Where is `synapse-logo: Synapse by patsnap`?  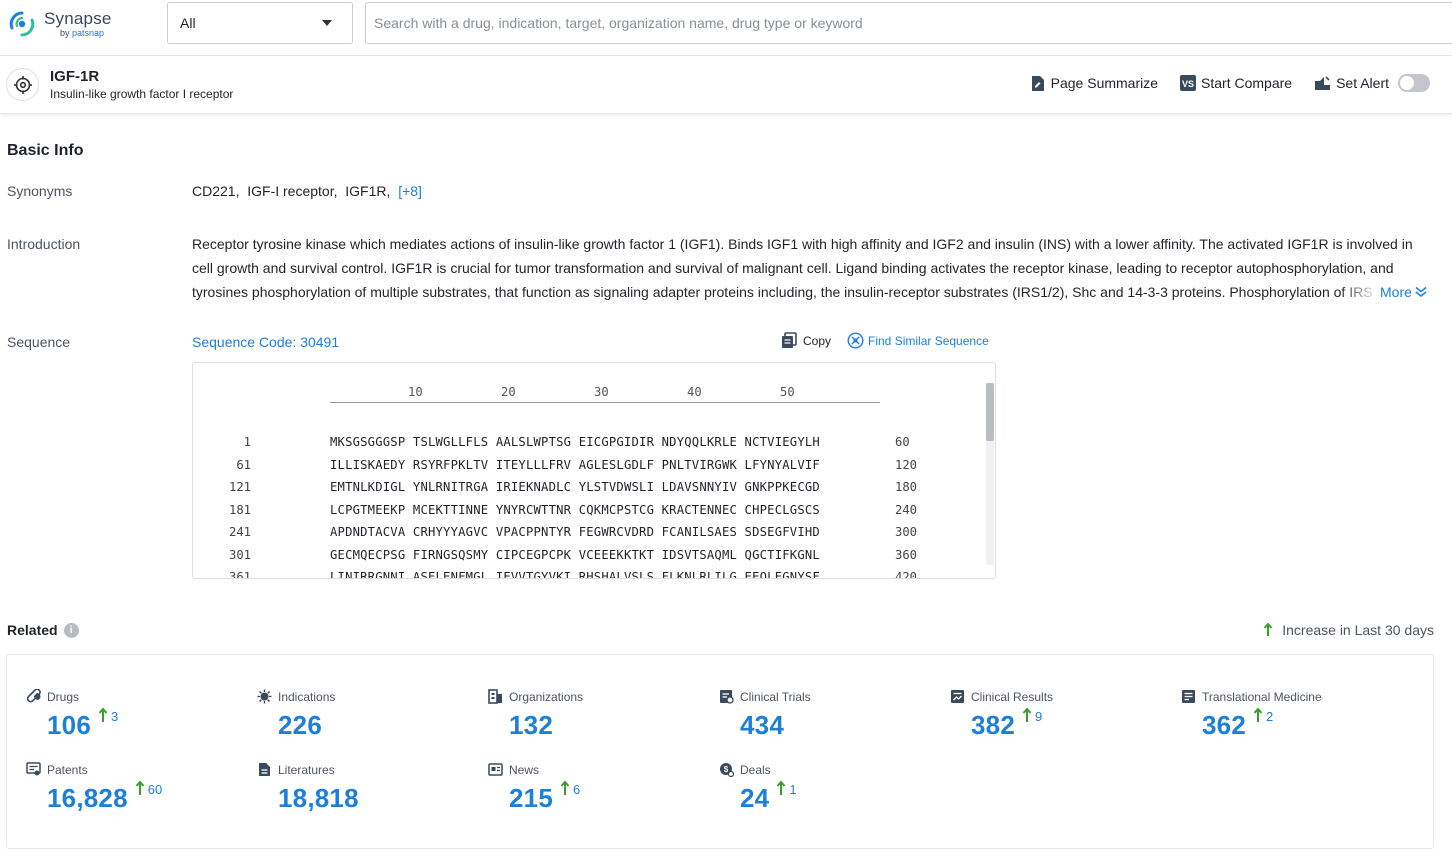 synapse-logo: Synapse by patsnap is located at coordinates (59, 24).